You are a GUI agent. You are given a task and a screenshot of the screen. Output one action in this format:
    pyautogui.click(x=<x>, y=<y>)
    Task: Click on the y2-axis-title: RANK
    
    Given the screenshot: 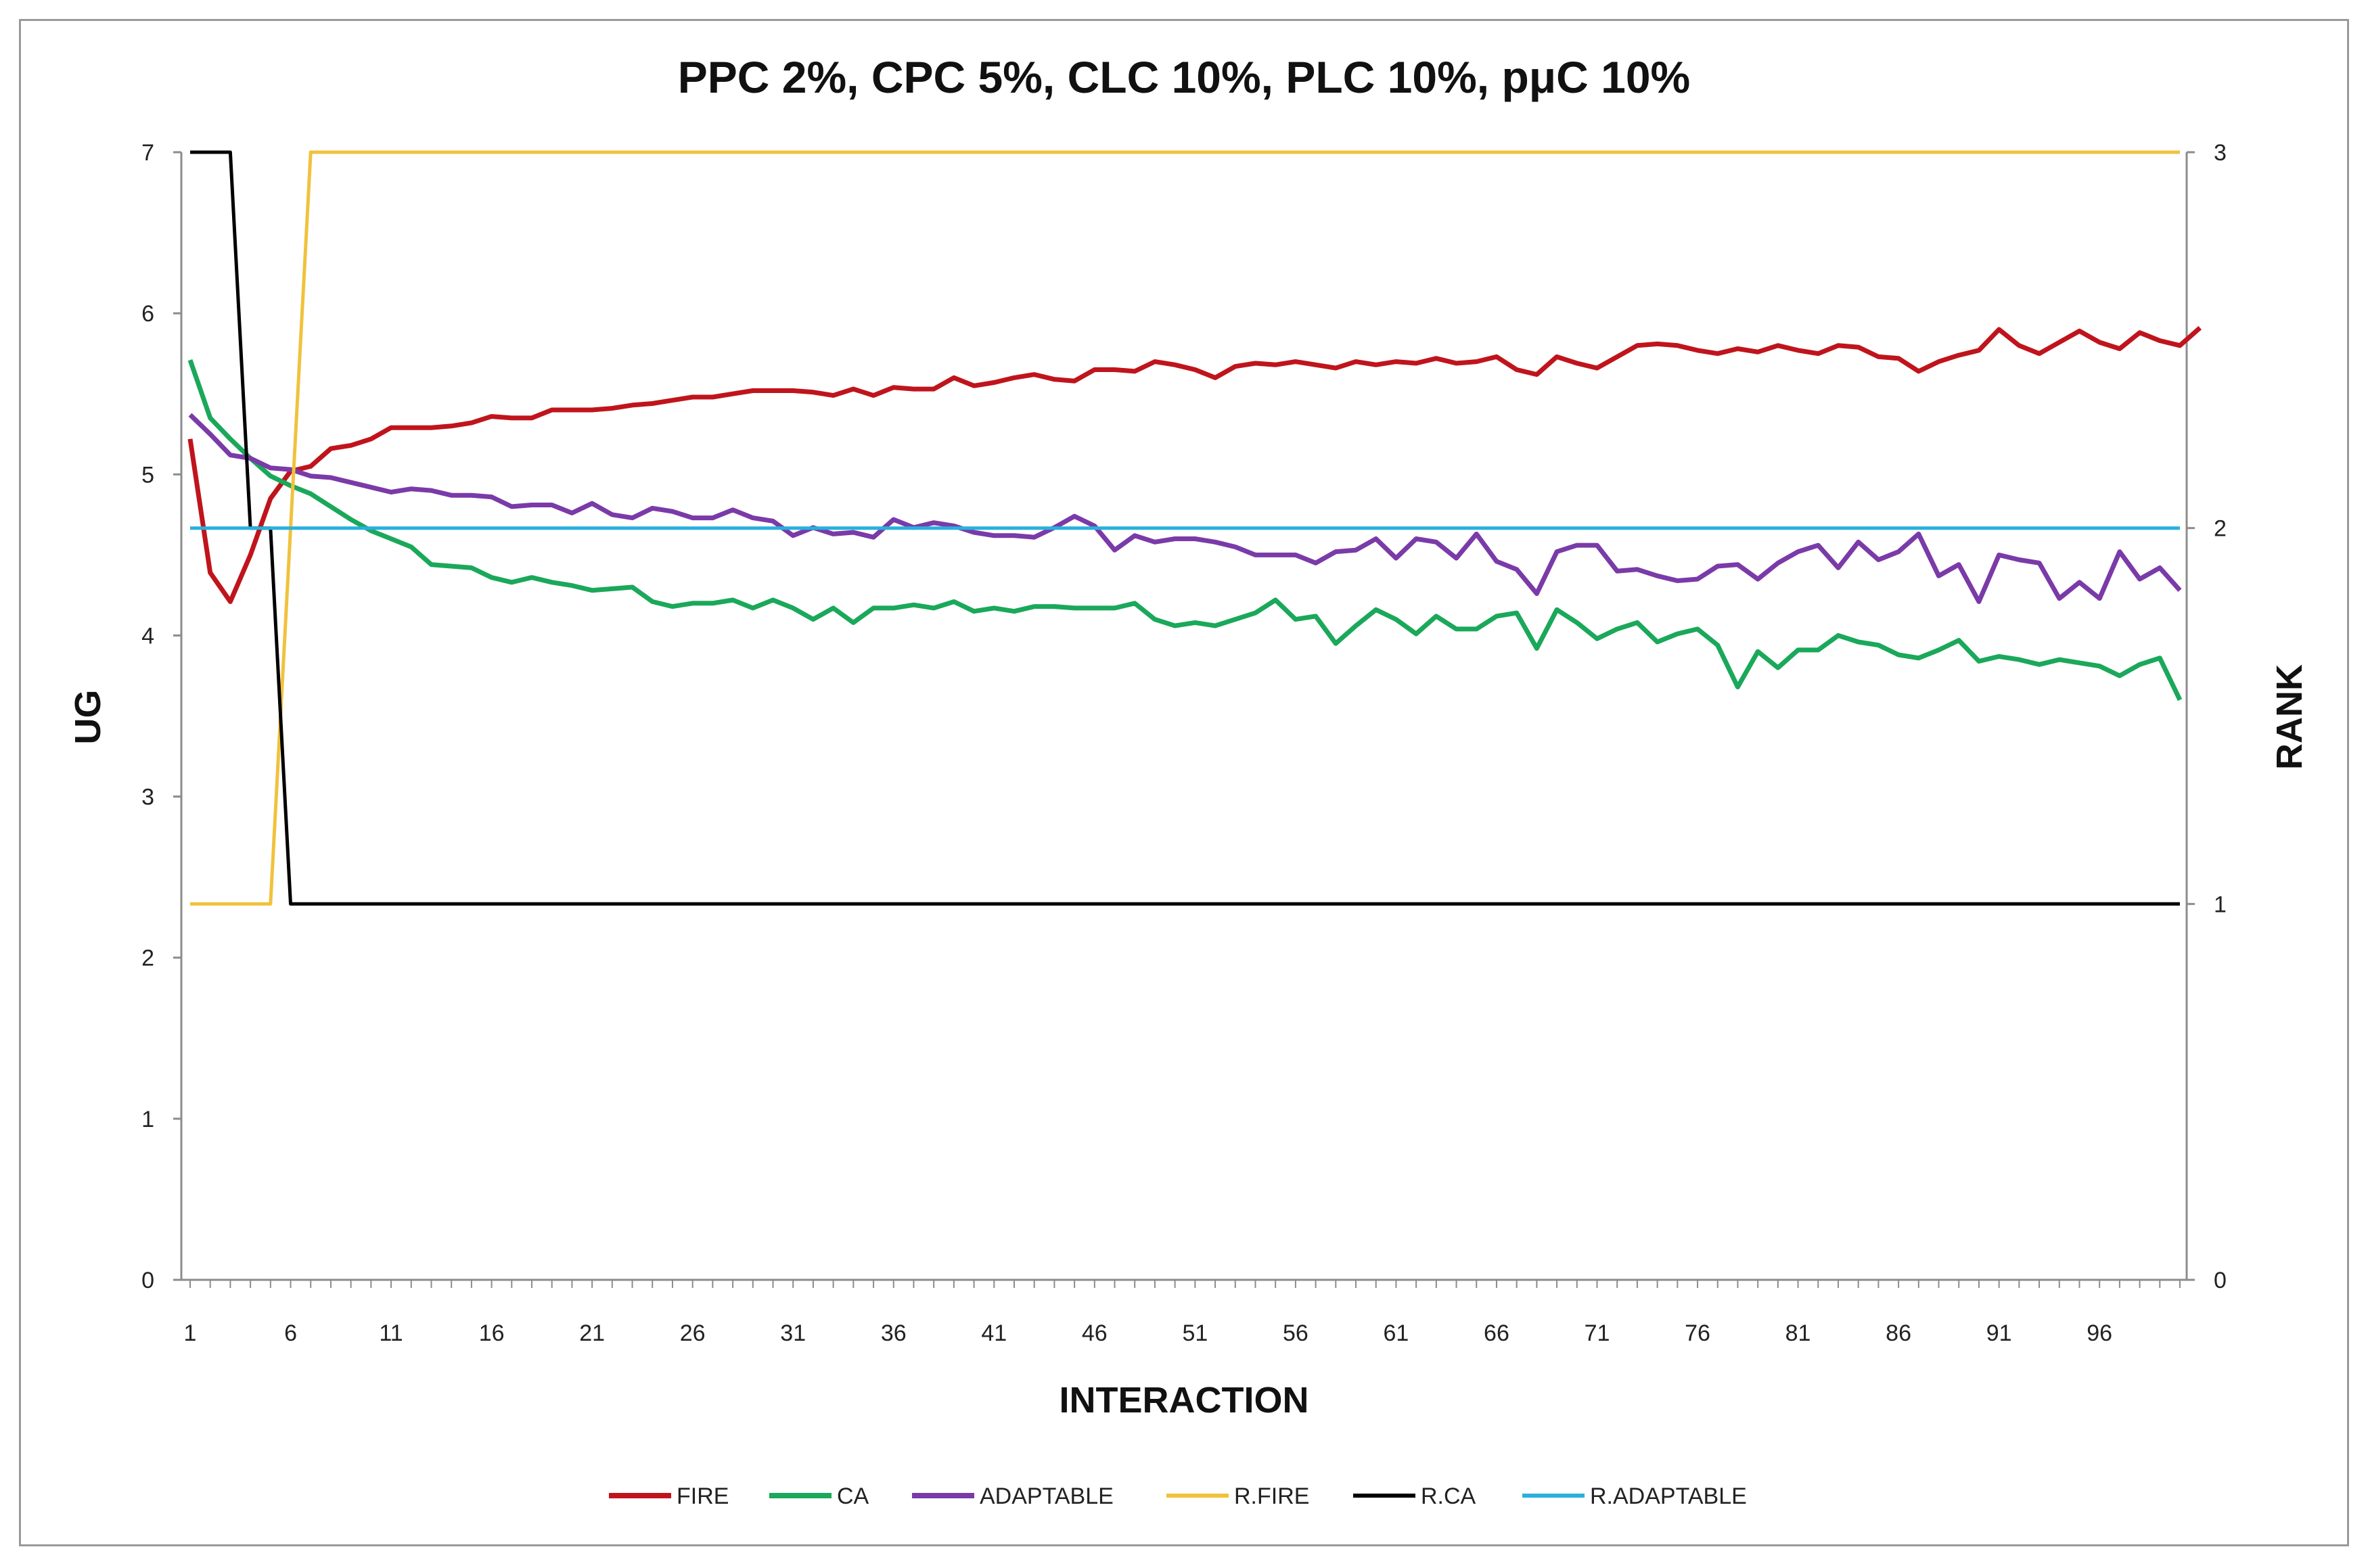 What is the action you would take?
    pyautogui.click(x=2289, y=717)
    